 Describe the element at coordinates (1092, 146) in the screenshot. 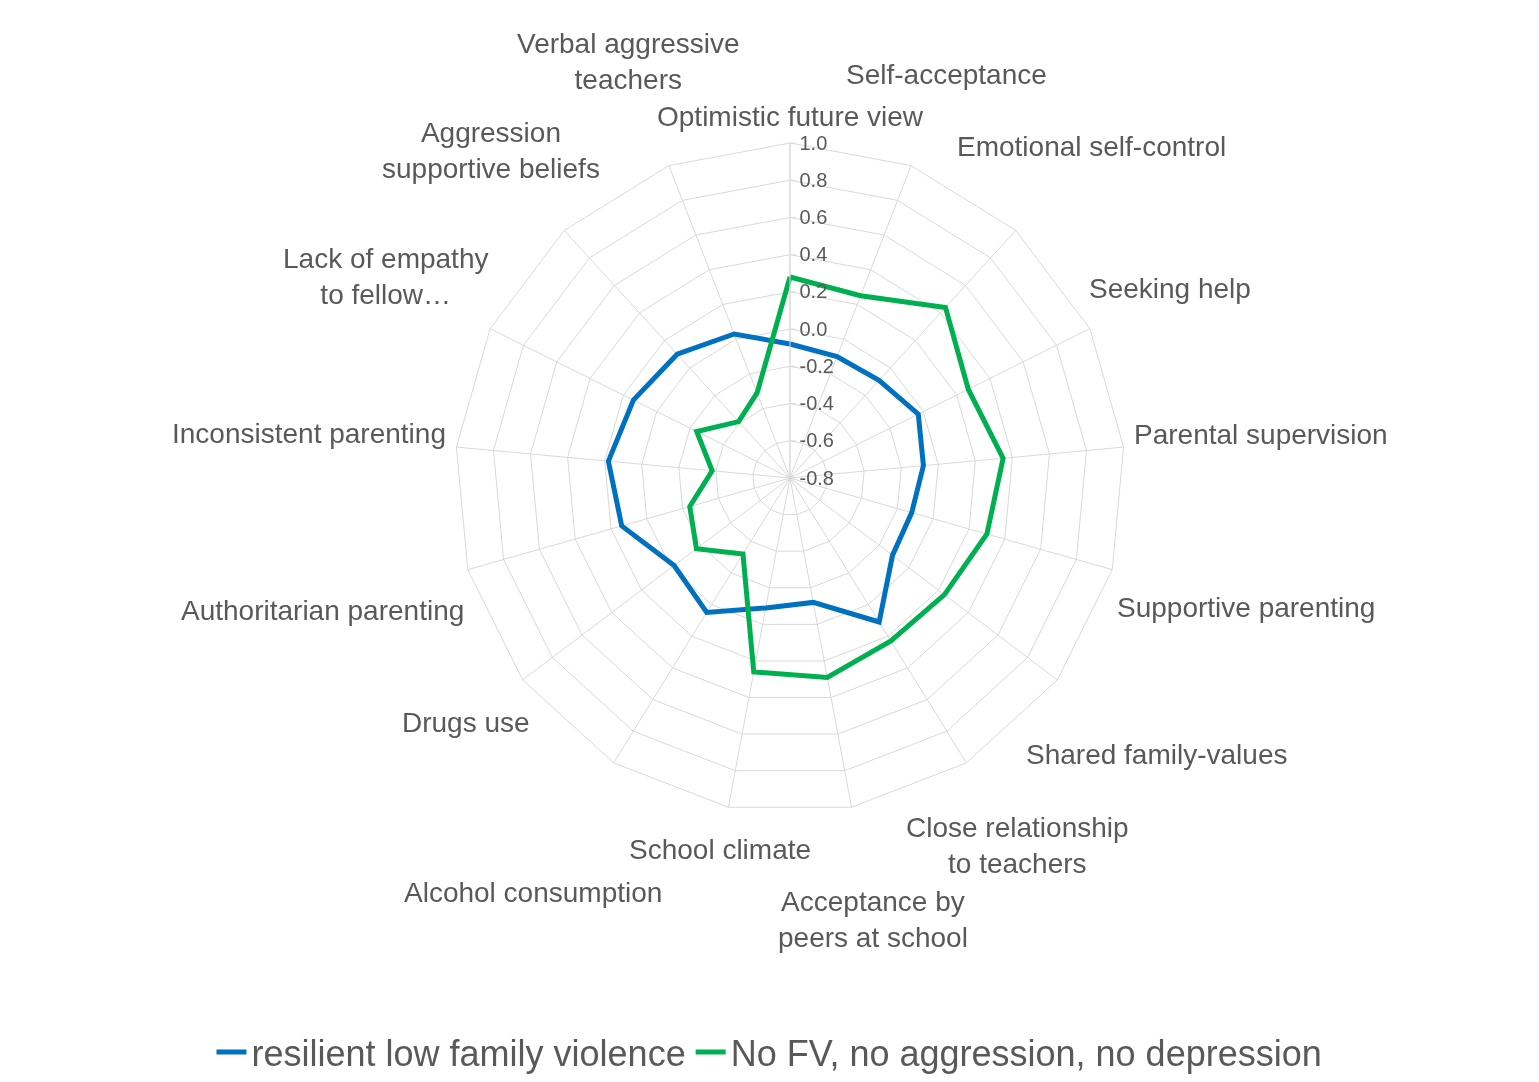

I see `spoke-label: Emotional self-control` at that location.